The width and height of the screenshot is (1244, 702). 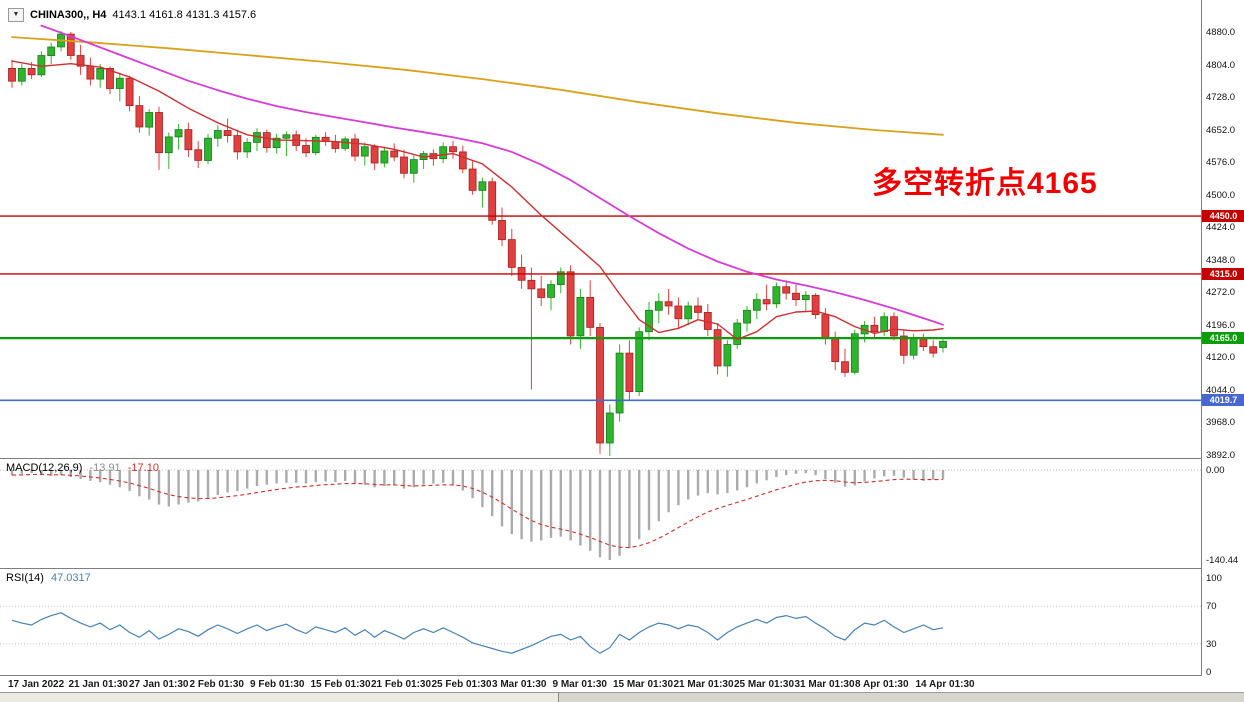 What do you see at coordinates (643, 684) in the screenshot?
I see `time-tick-label: 15 Mar 01:30` at bounding box center [643, 684].